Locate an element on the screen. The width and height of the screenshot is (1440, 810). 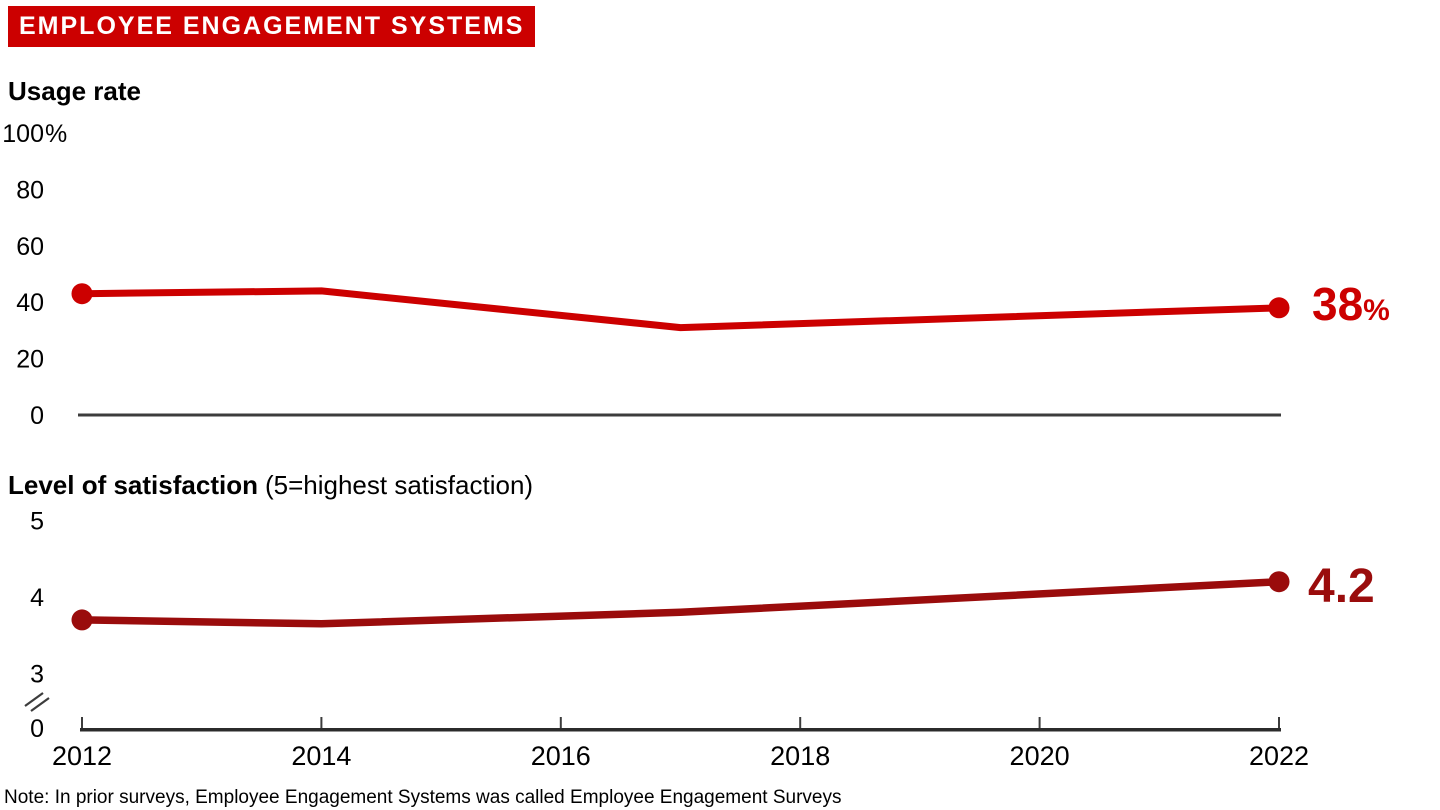
usage-y-tick-label: 40 is located at coordinates (30, 303).